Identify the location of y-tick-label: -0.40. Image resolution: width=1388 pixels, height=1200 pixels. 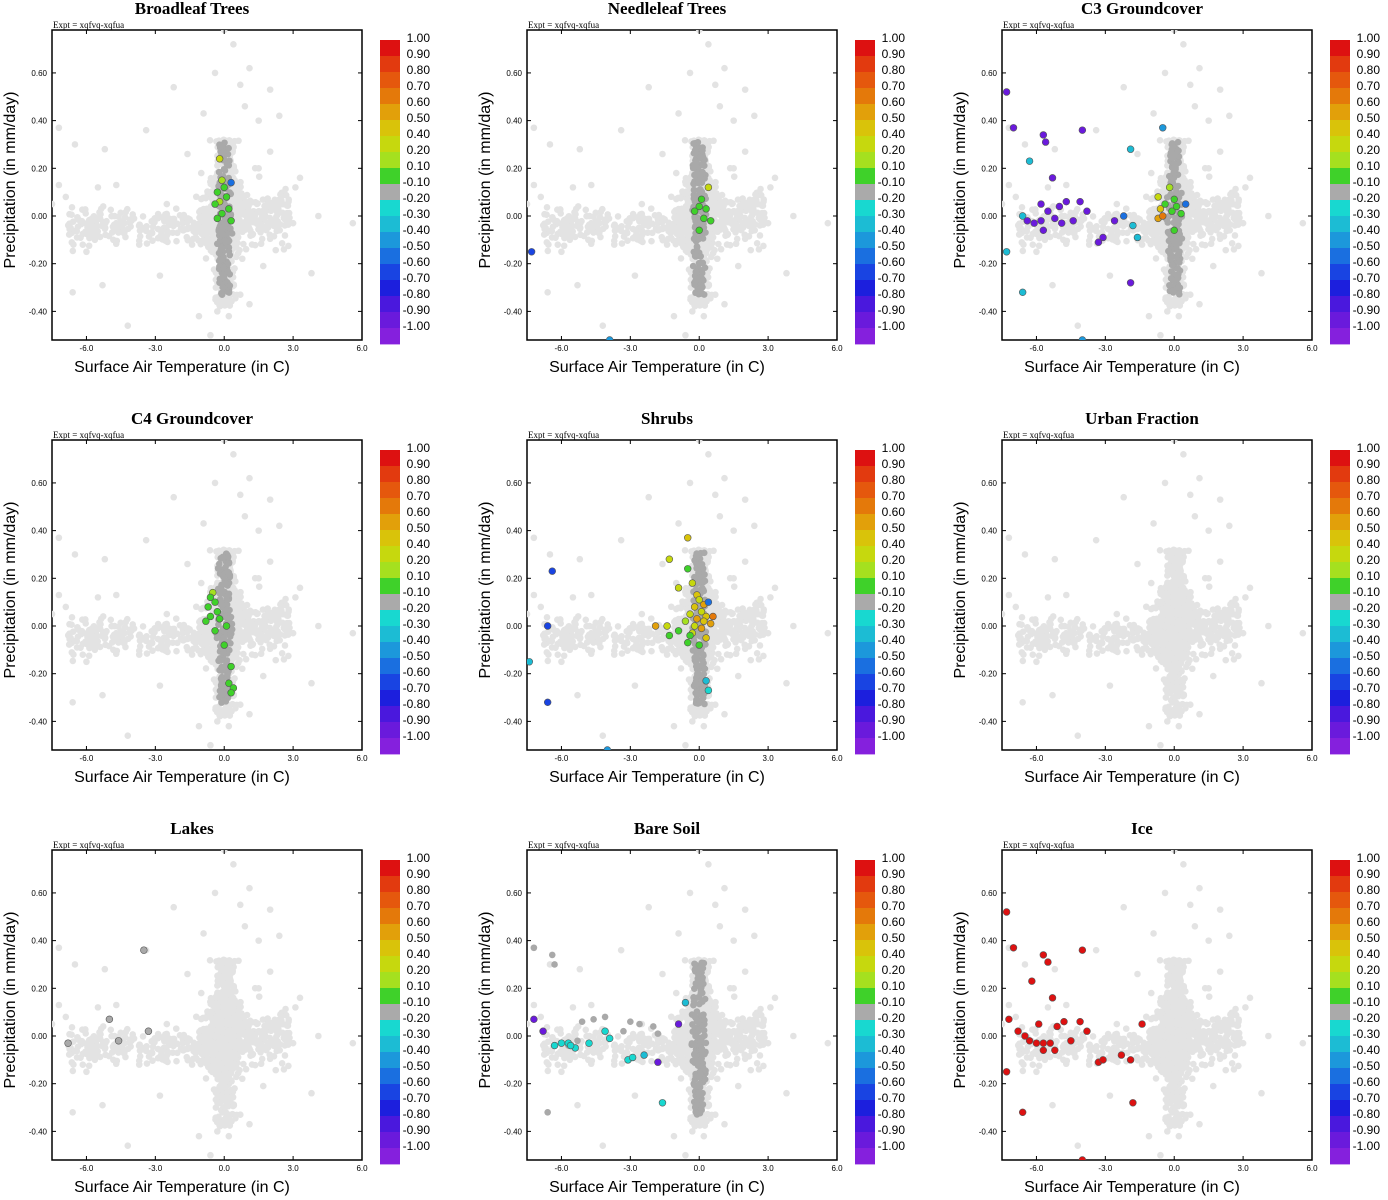
(513, 311).